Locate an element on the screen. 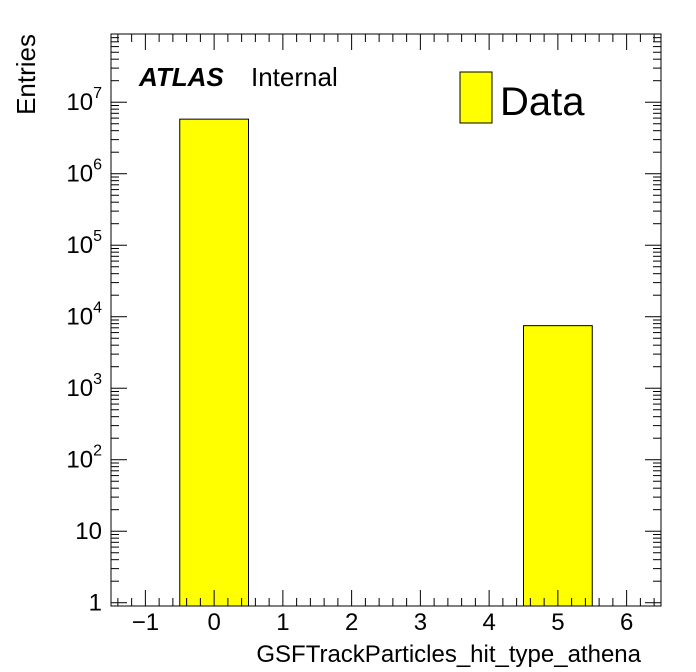 This screenshot has height=672, width=696. x-axis-label: GSFTrackParticles_hit_type_athena is located at coordinates (448, 654).